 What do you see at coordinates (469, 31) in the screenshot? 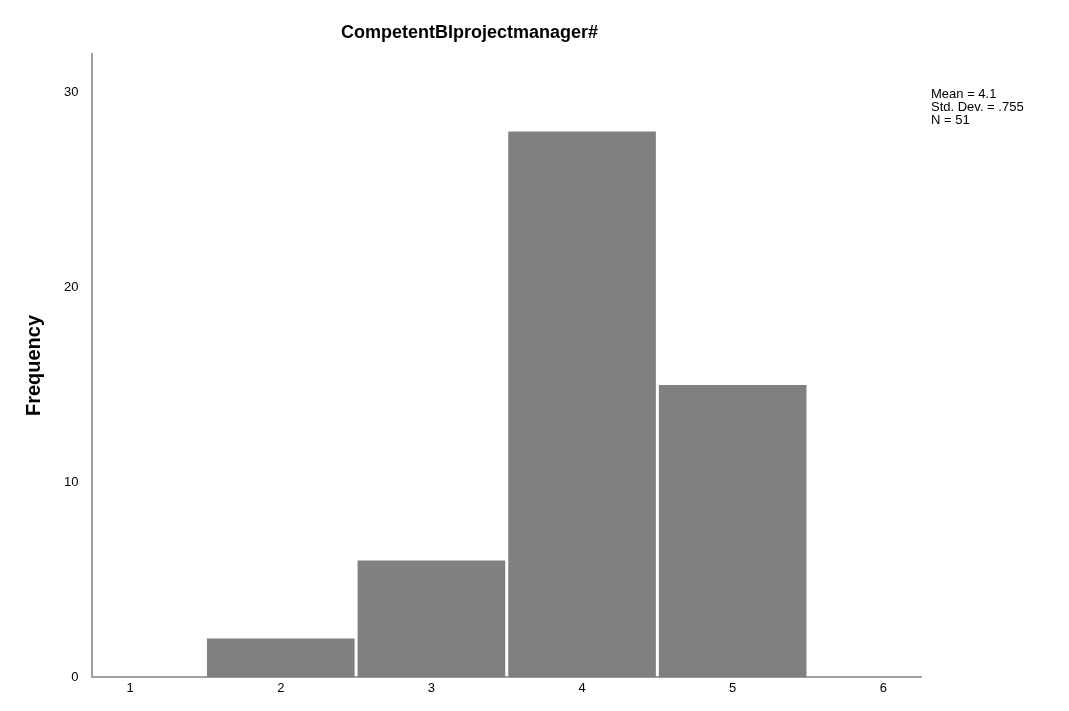
I see `chart-title: CompetentBIprojectmanager#` at bounding box center [469, 31].